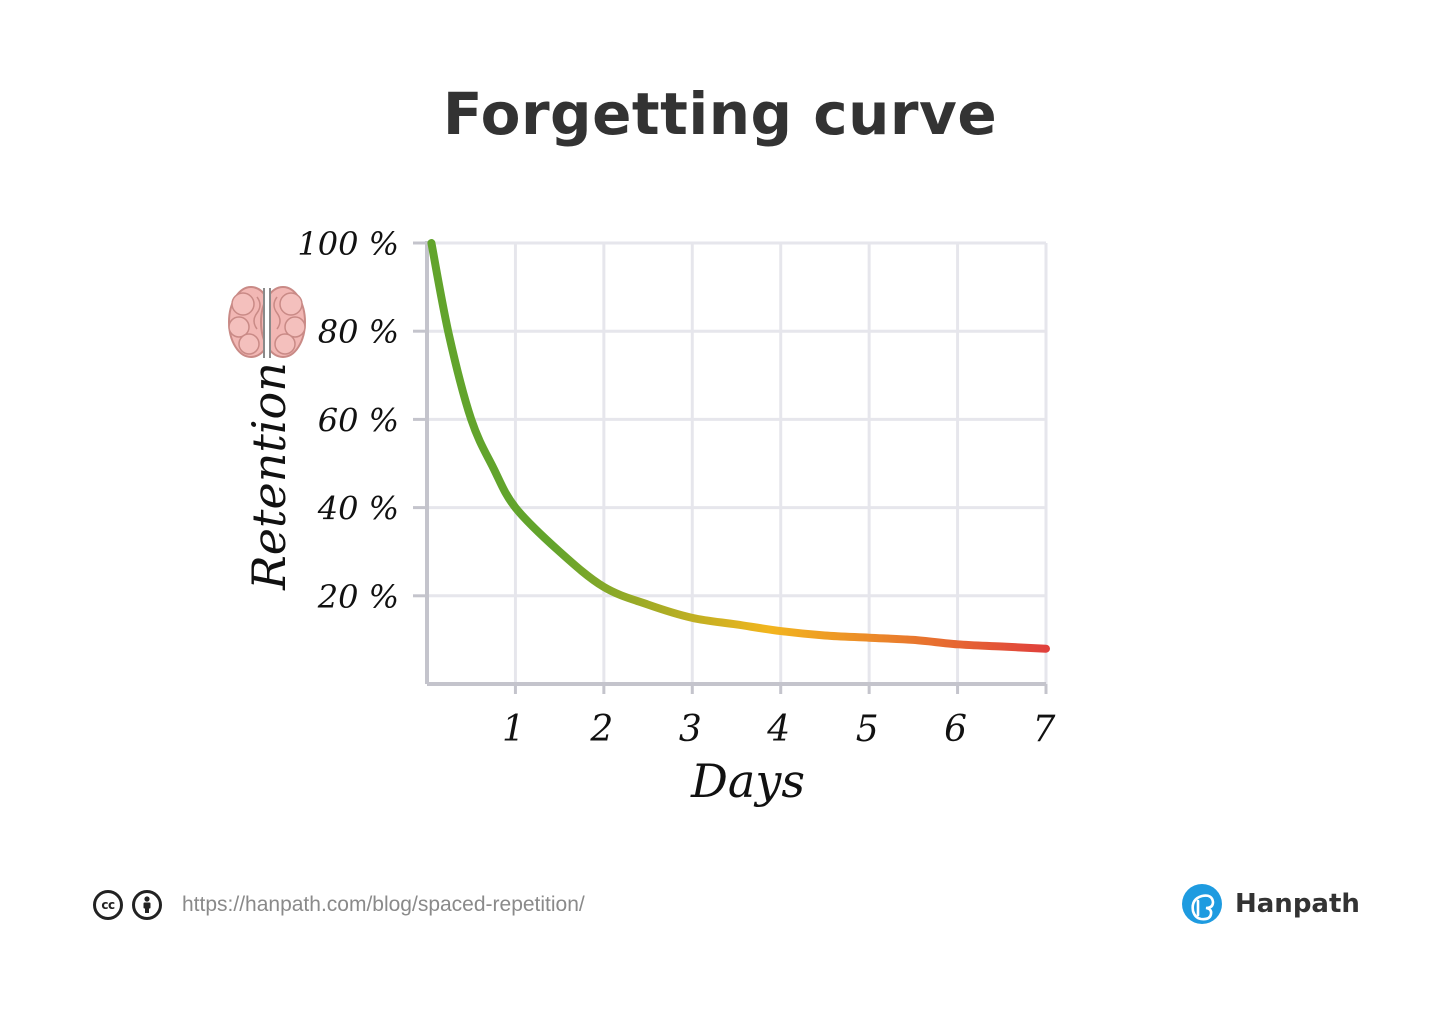 The width and height of the screenshot is (1440, 1017). I want to click on y-tick-label: 100 %, so click(348, 244).